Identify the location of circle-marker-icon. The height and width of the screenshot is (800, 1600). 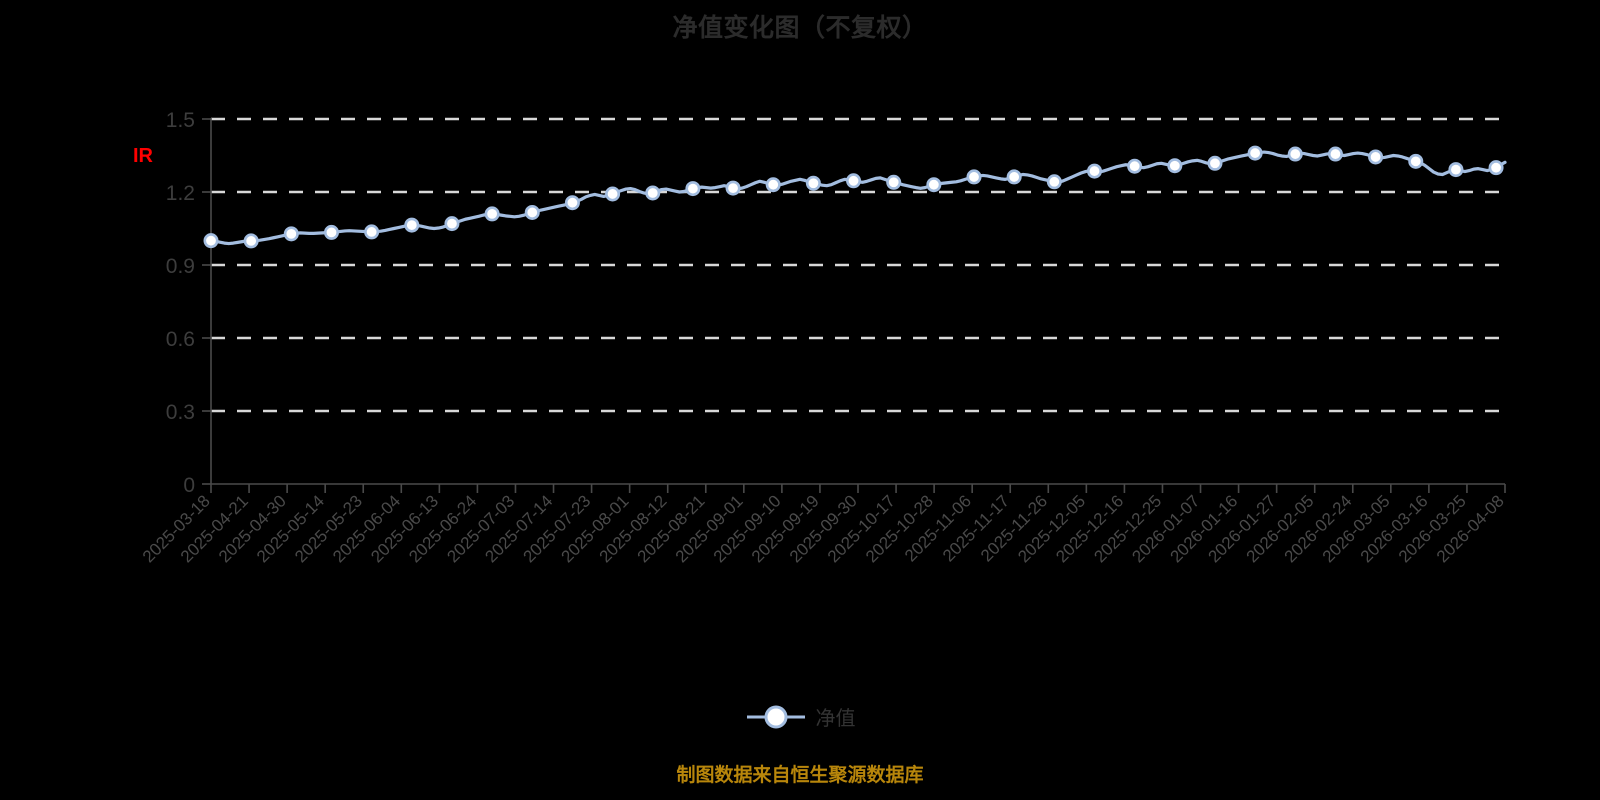
(775, 716).